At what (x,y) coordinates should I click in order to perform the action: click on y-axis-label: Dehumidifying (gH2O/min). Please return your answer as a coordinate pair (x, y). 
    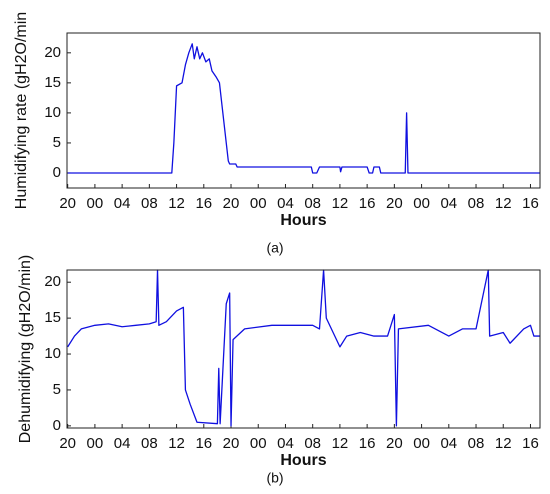
    Looking at the image, I should click on (25, 349).